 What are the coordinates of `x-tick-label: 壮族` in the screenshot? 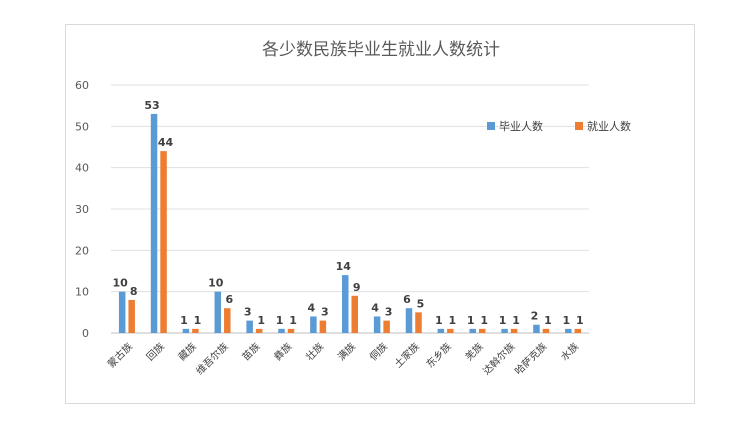 It's located at (314, 351).